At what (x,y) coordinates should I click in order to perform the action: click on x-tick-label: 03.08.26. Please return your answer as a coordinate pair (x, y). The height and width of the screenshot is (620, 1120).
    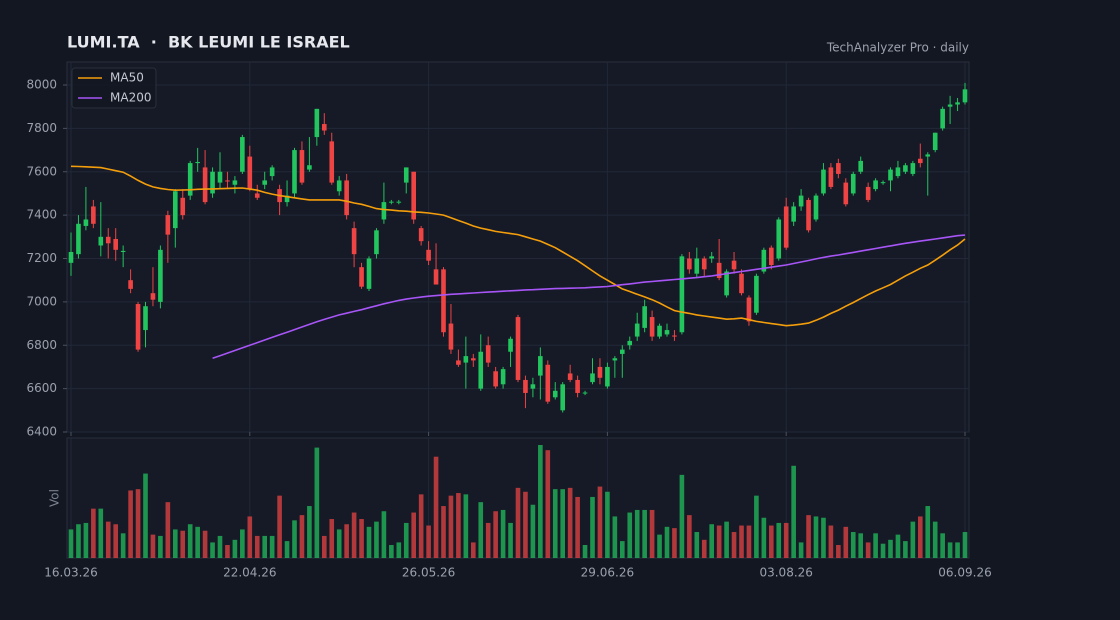
    Looking at the image, I should click on (785, 573).